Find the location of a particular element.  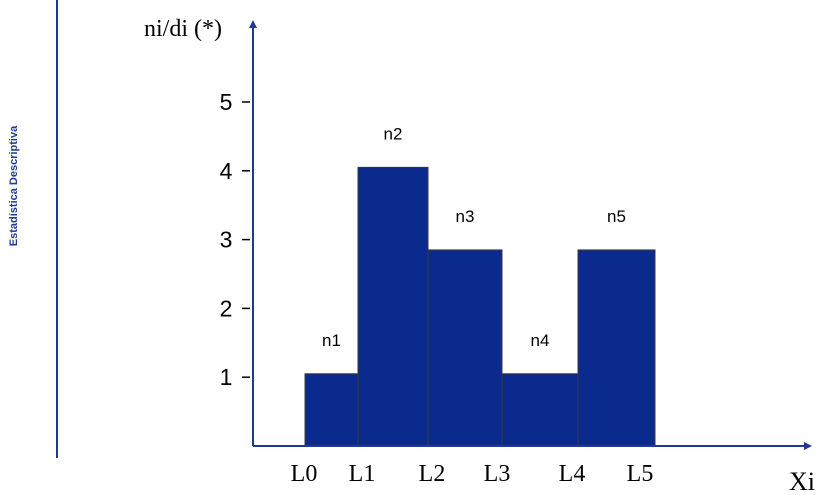

y-tick-label-2: 2 is located at coordinates (226, 308).